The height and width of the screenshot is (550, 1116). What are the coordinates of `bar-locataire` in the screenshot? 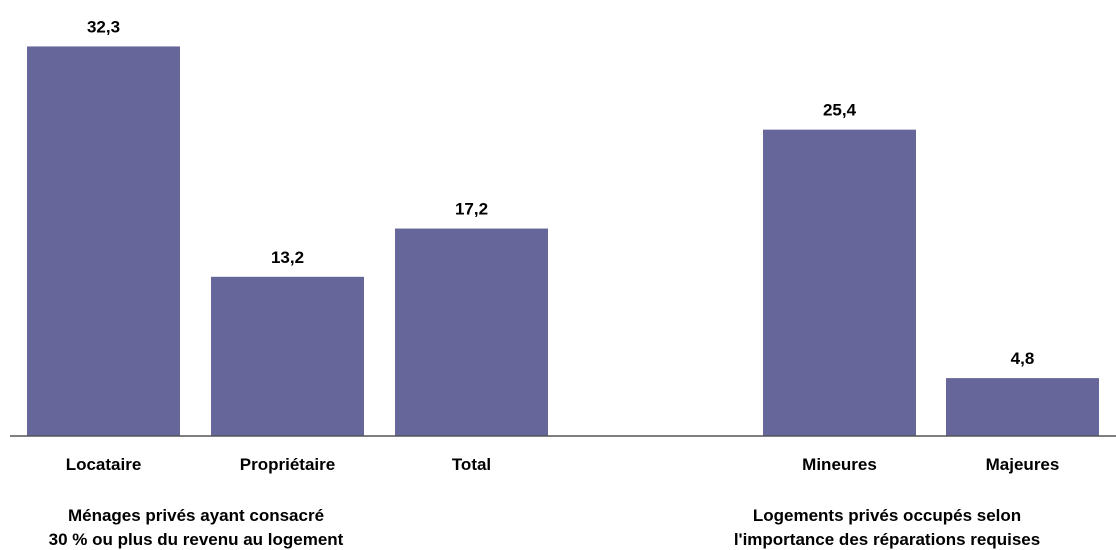 It's located at (103, 241).